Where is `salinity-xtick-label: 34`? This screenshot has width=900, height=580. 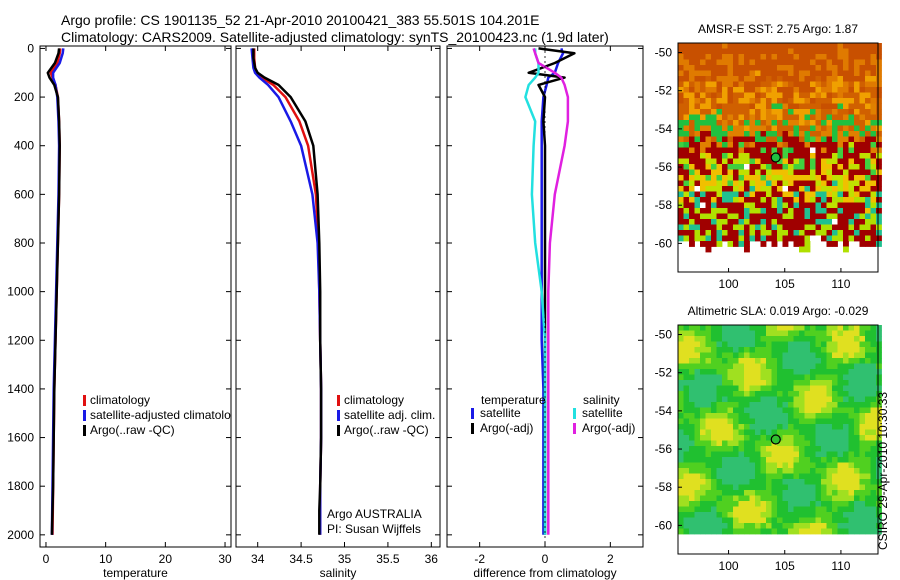
salinity-xtick-label: 34 is located at coordinates (258, 559).